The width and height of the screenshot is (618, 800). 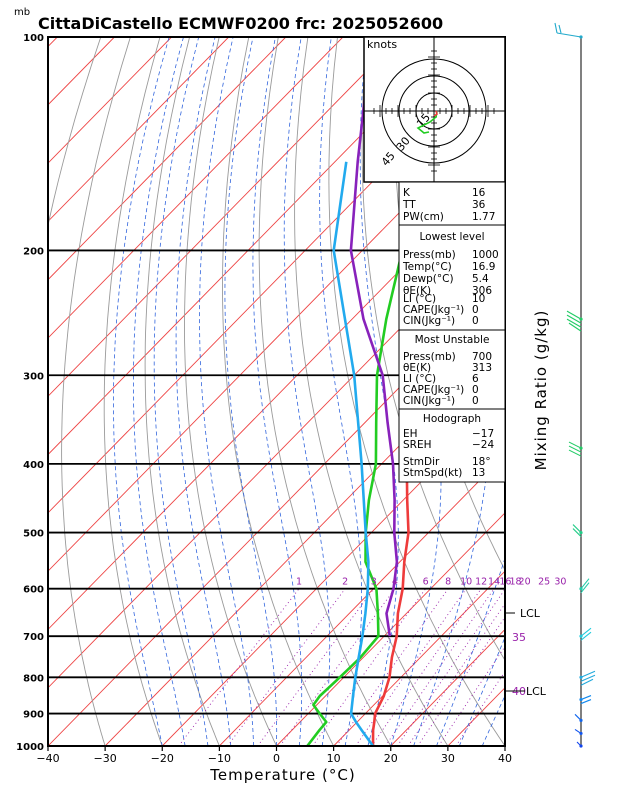 What do you see at coordinates (421, 462) in the screenshot?
I see `stmdir-label: StmDir` at bounding box center [421, 462].